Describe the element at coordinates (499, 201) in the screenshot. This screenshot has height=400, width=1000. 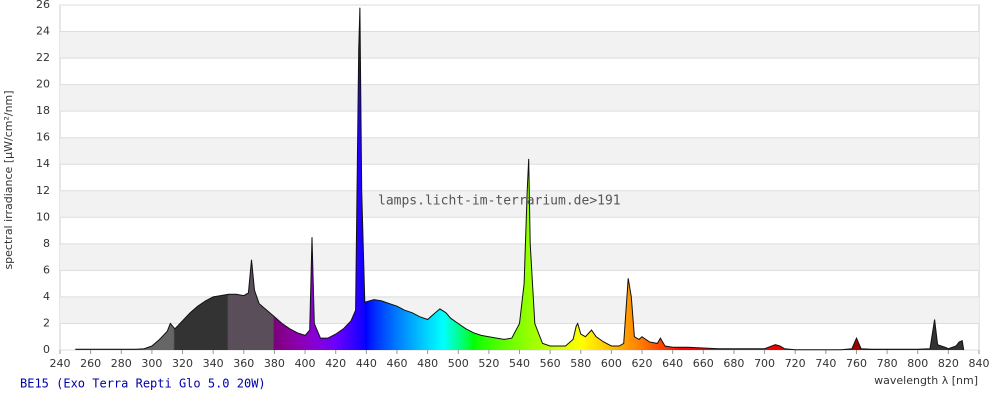
I see `watermark: lamps.licht-im-terrarium.de>191` at that location.